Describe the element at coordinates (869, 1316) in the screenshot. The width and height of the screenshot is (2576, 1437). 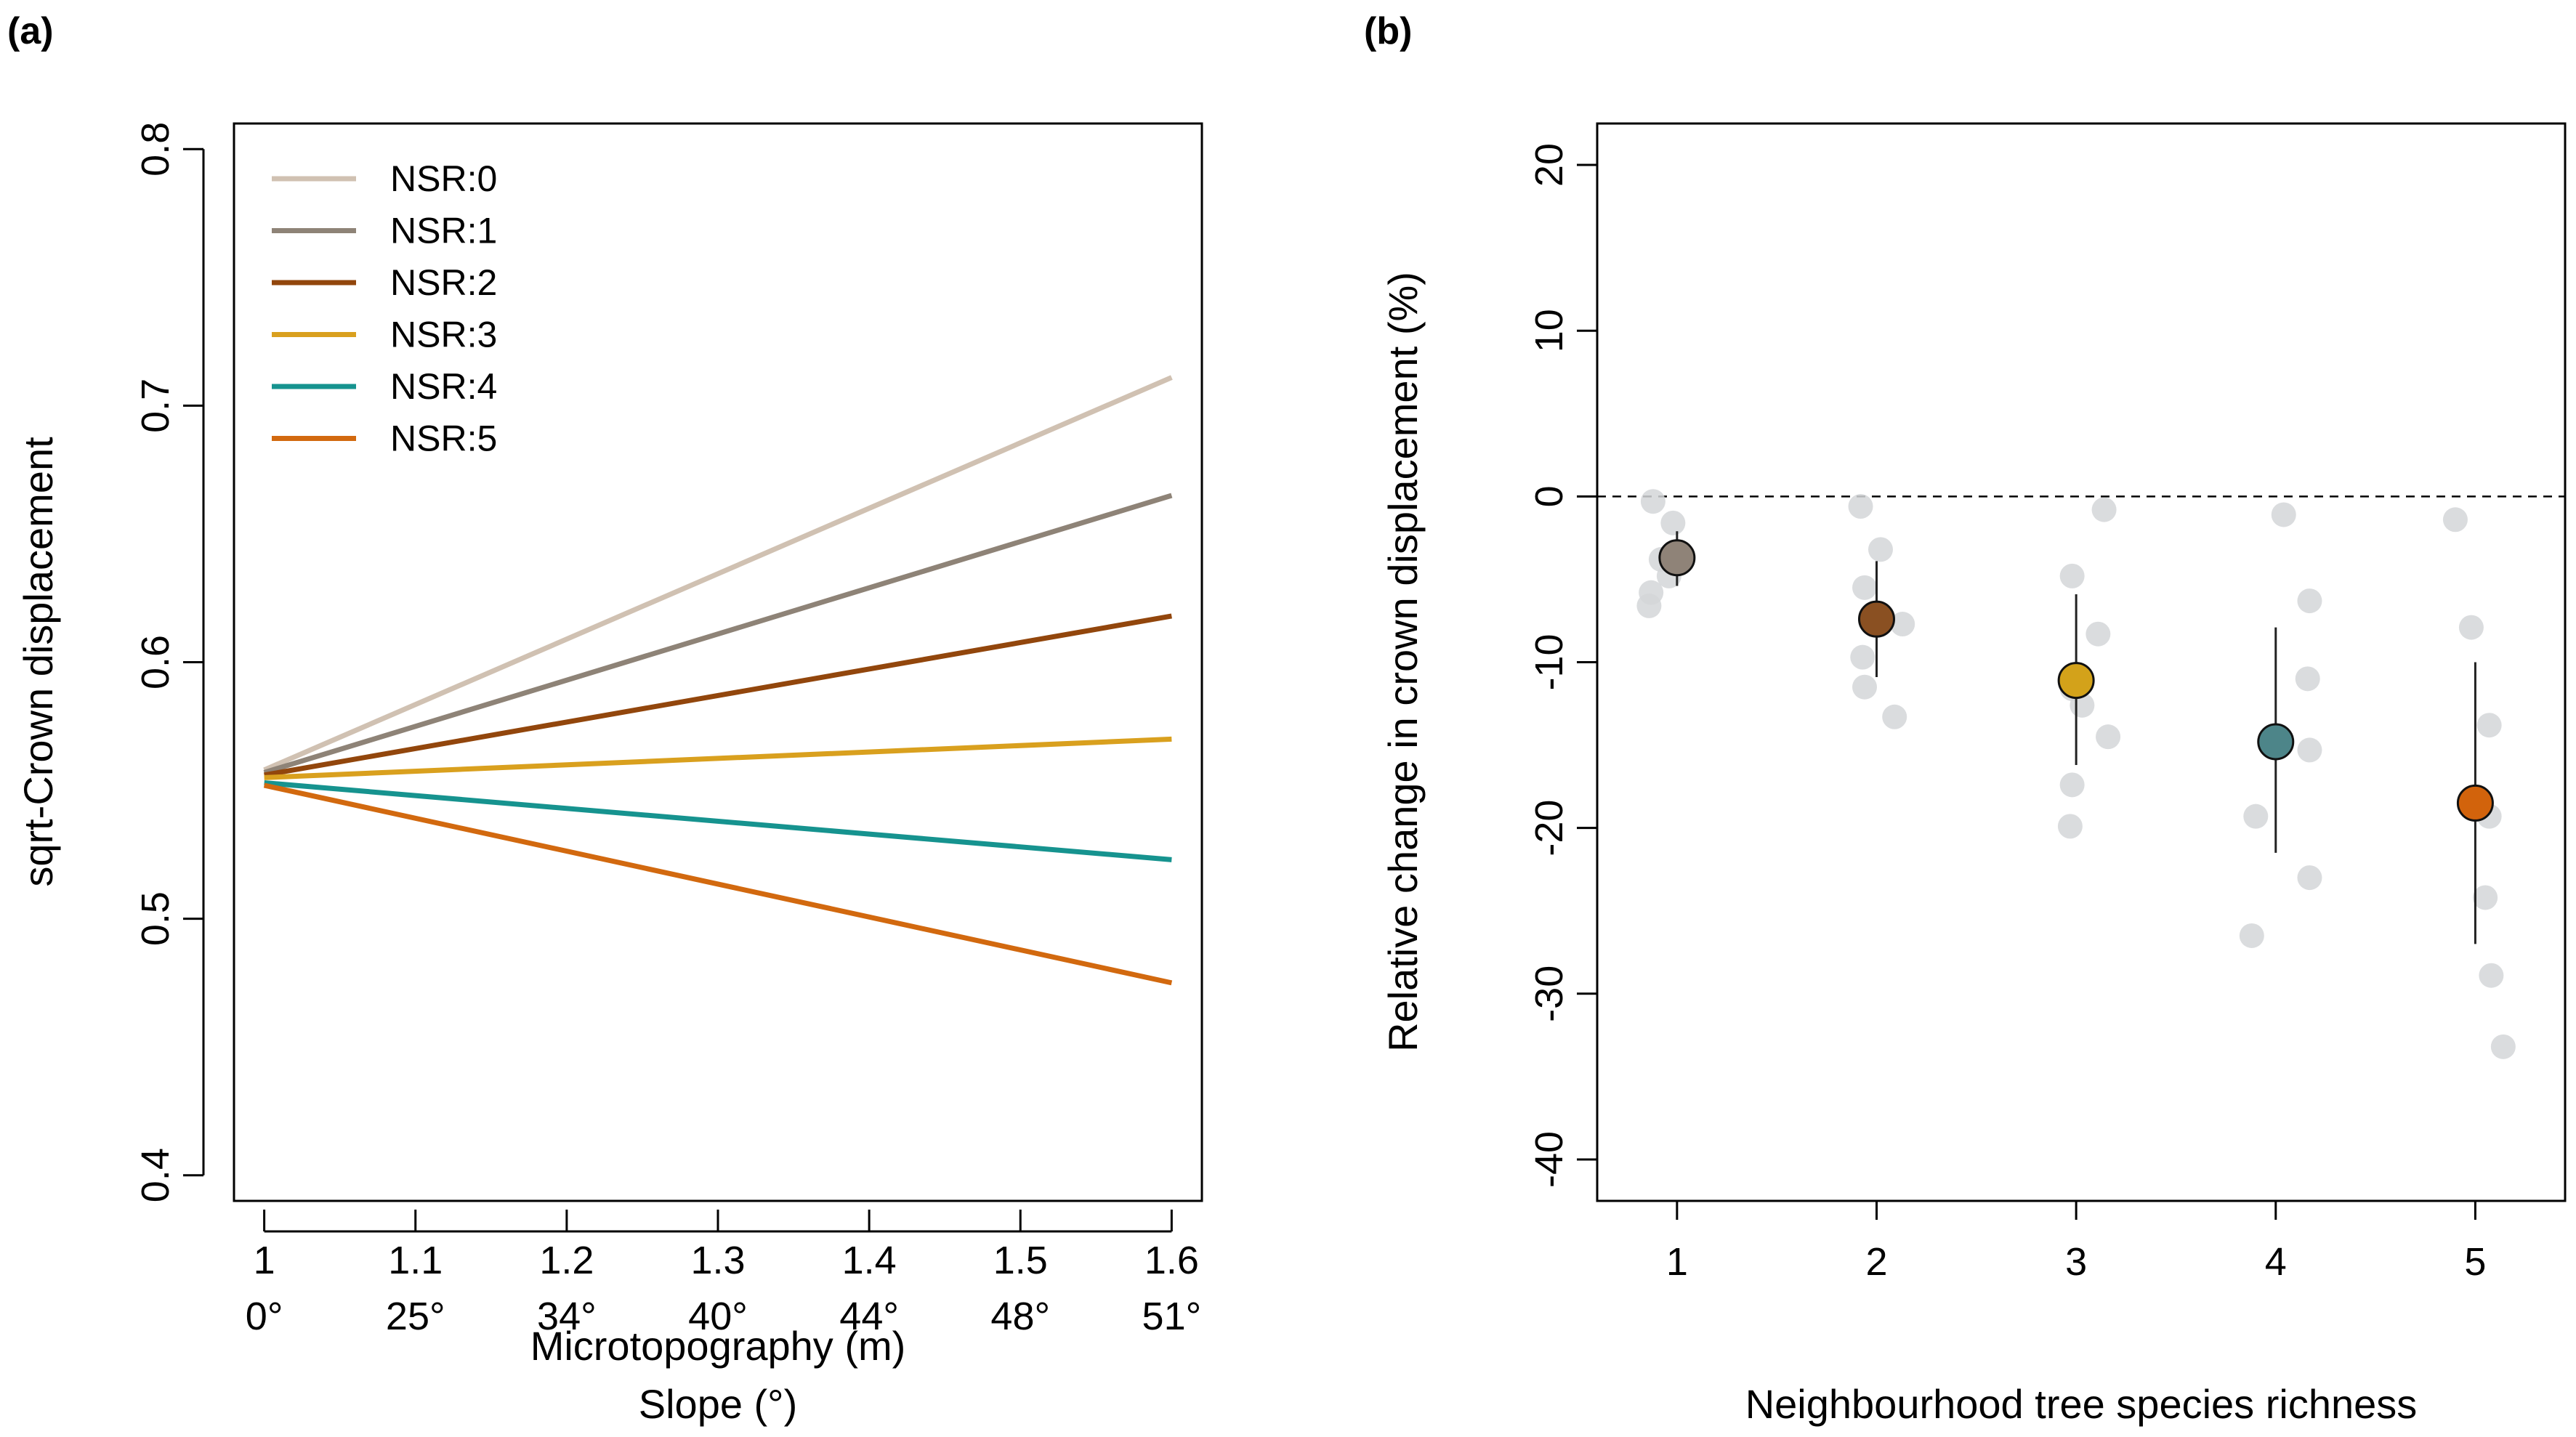
I see `x-tick-label-slope: 44°` at that location.